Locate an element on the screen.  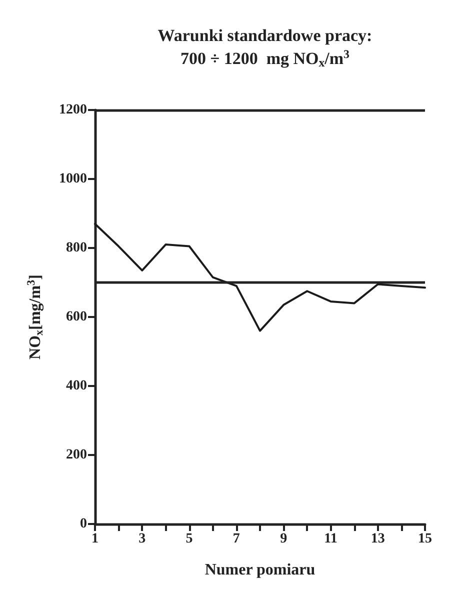
y-tick-label: 1200 is located at coordinates (73, 110).